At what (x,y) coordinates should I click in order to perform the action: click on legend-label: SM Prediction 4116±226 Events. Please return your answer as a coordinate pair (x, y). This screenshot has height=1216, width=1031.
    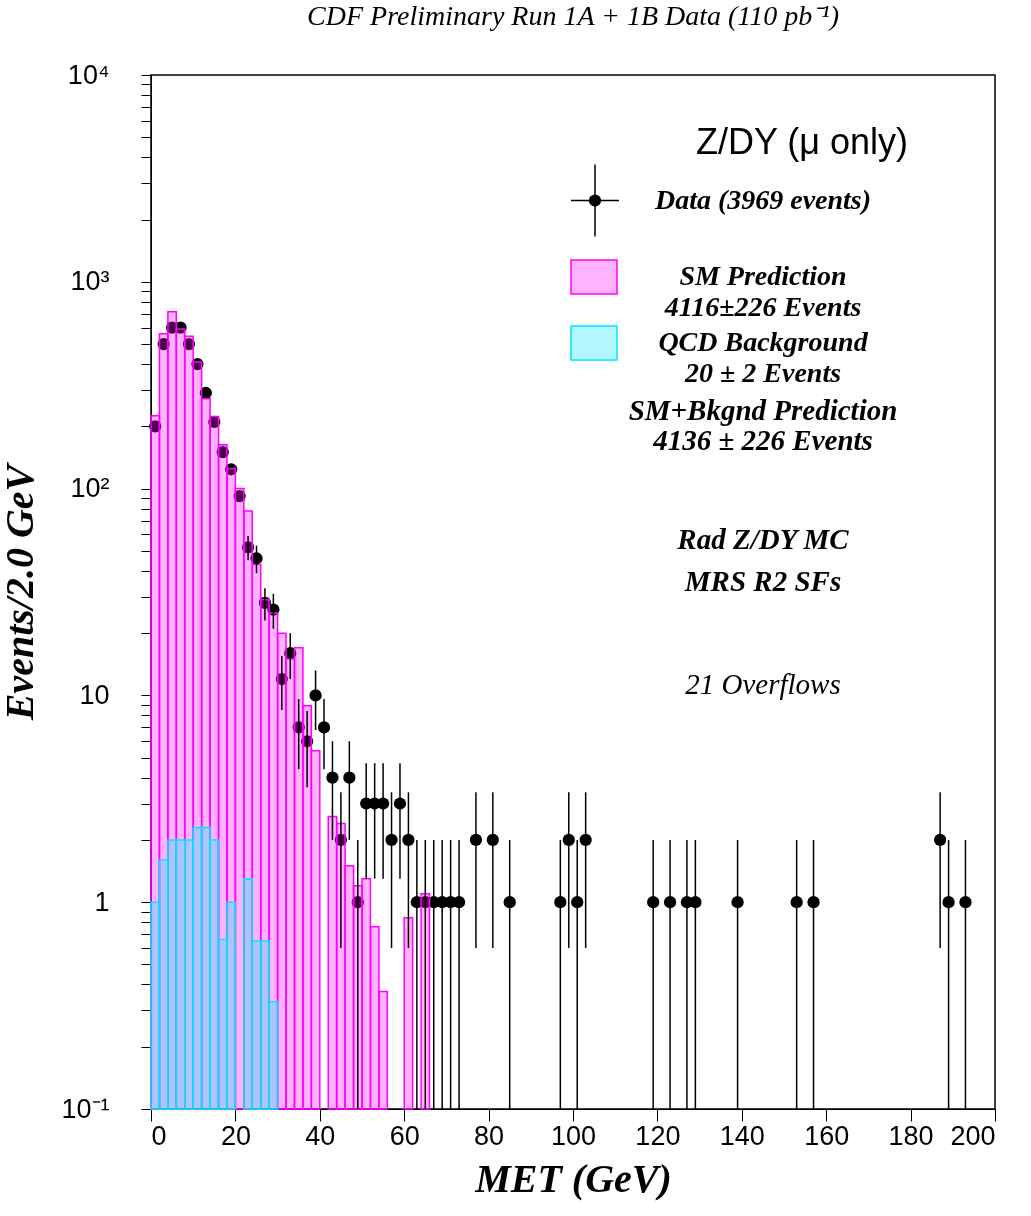
    Looking at the image, I should click on (762, 291).